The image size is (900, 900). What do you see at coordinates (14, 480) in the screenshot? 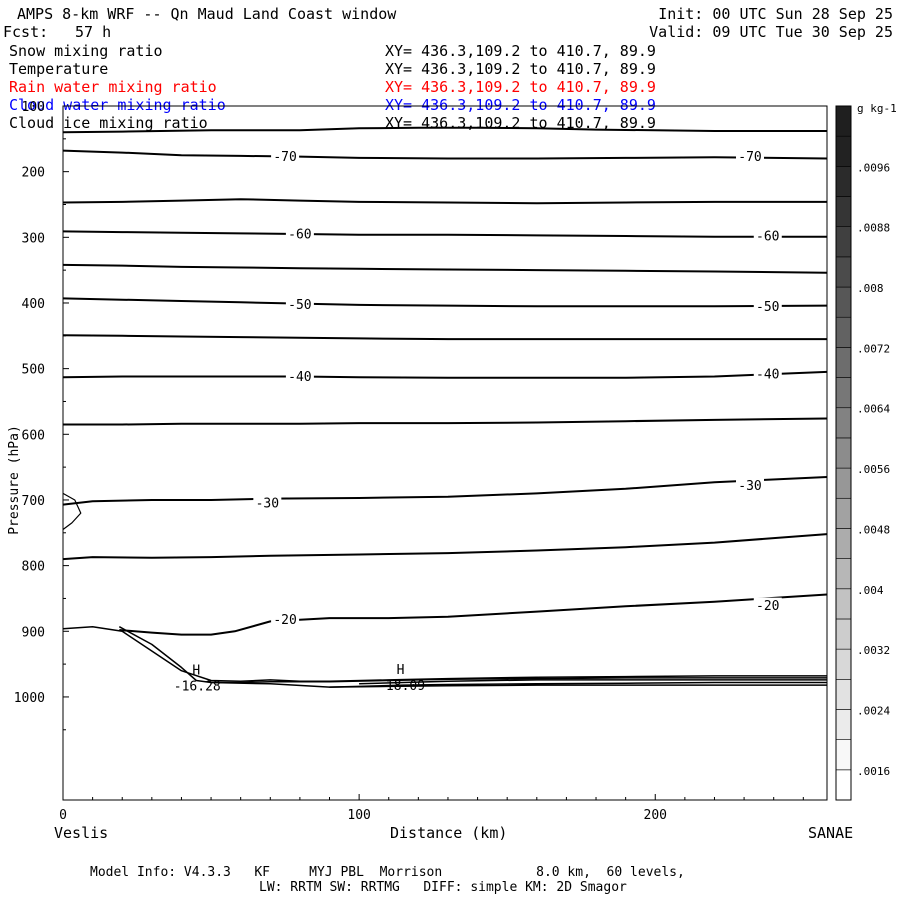
I see `y-axis-title: Pressure (hPa)` at bounding box center [14, 480].